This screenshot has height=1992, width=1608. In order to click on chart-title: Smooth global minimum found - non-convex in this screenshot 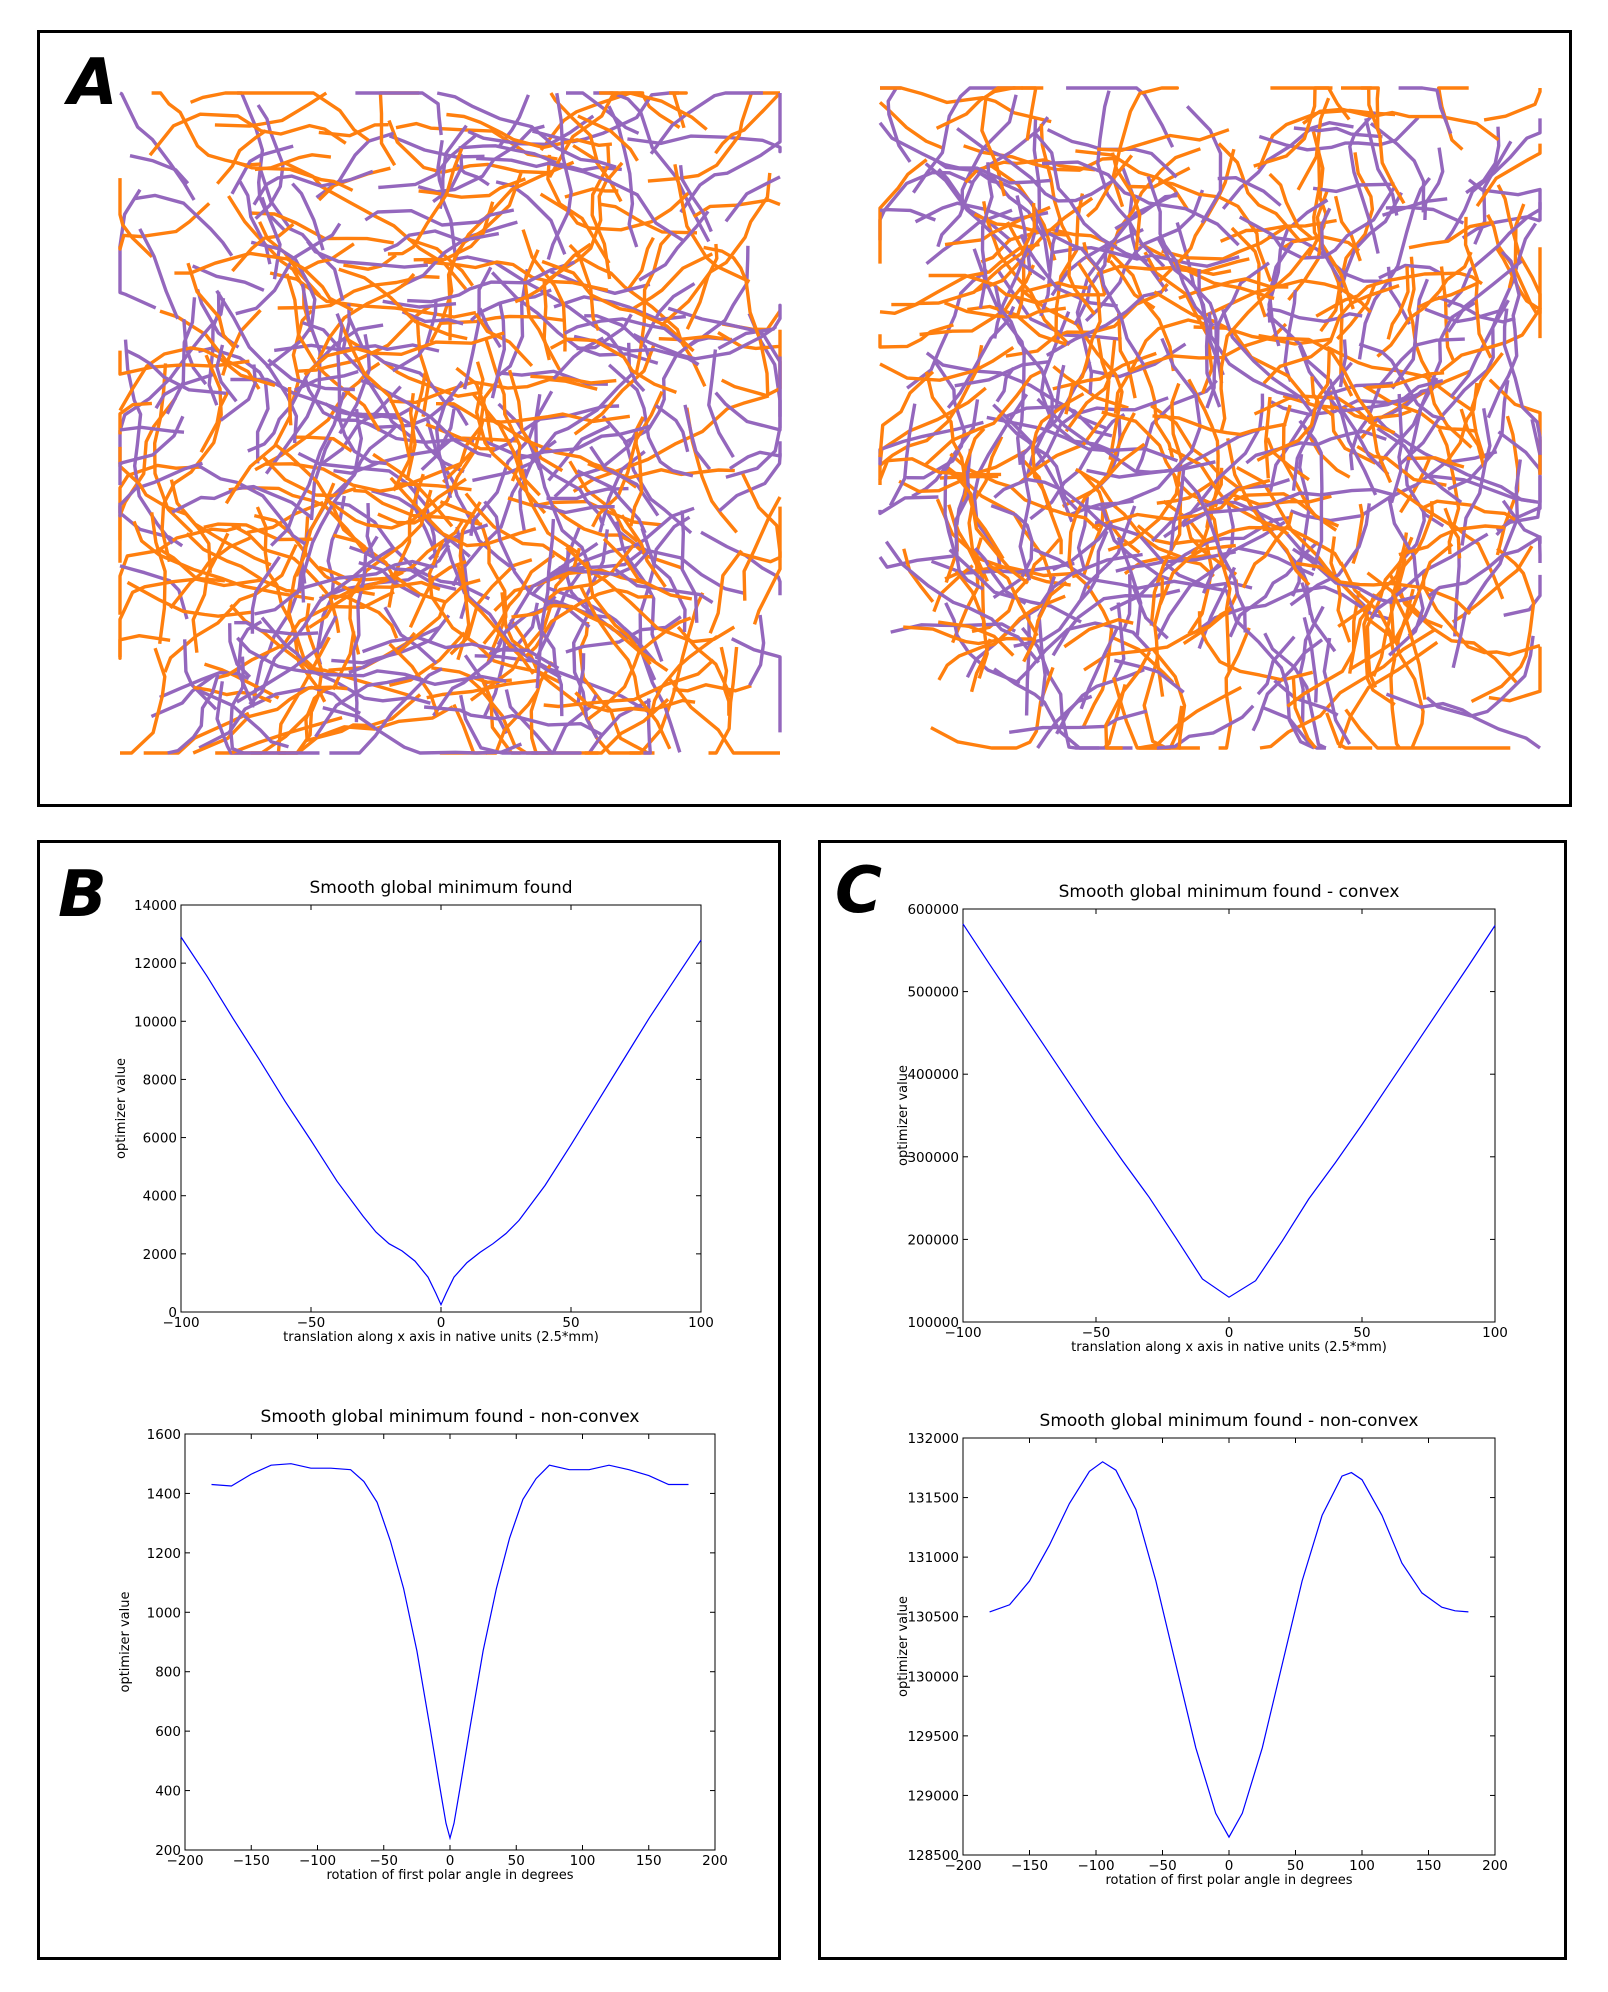, I will do `click(1229, 1421)`.